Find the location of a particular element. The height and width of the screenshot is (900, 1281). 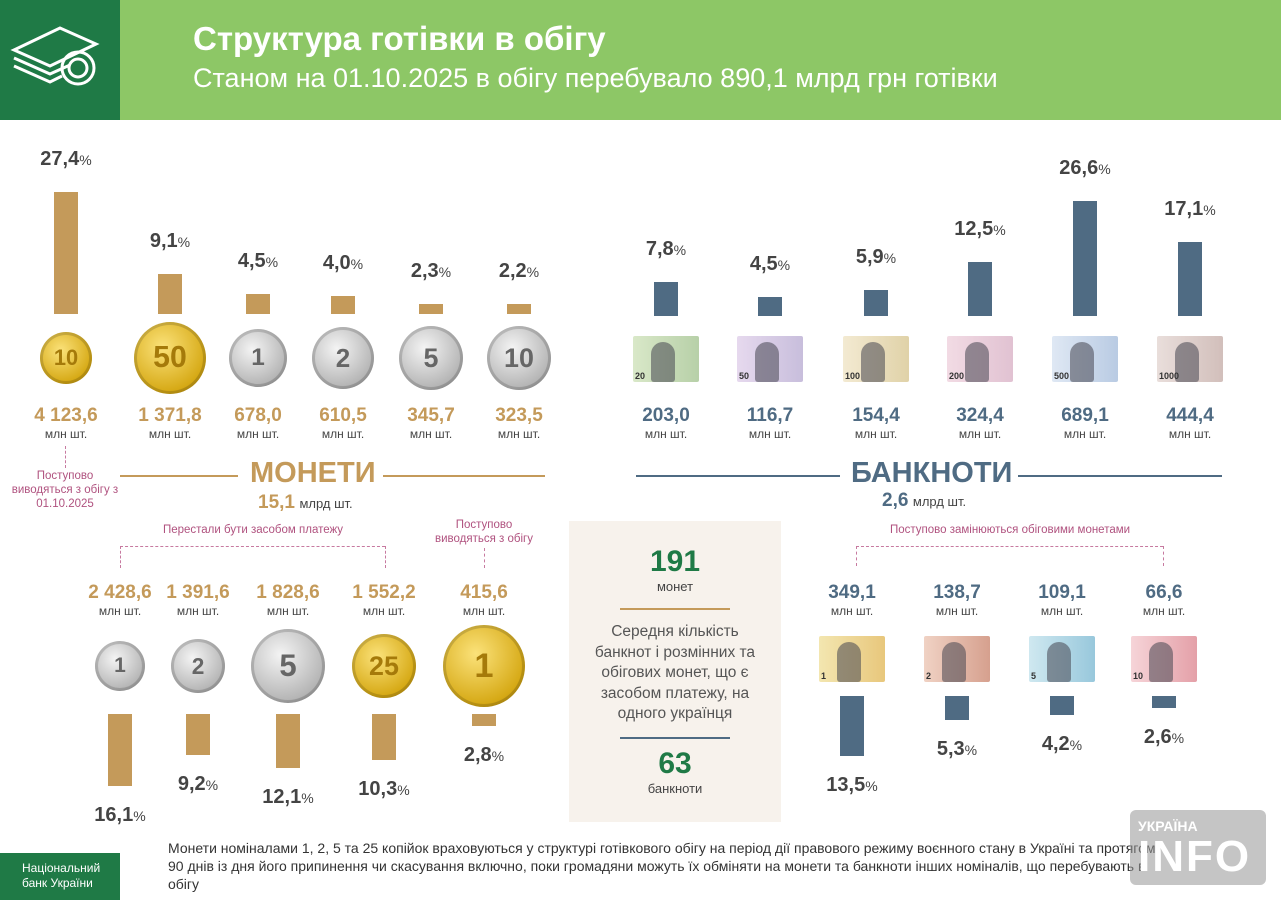

percent-label: 7,8% is located at coordinates (666, 249).